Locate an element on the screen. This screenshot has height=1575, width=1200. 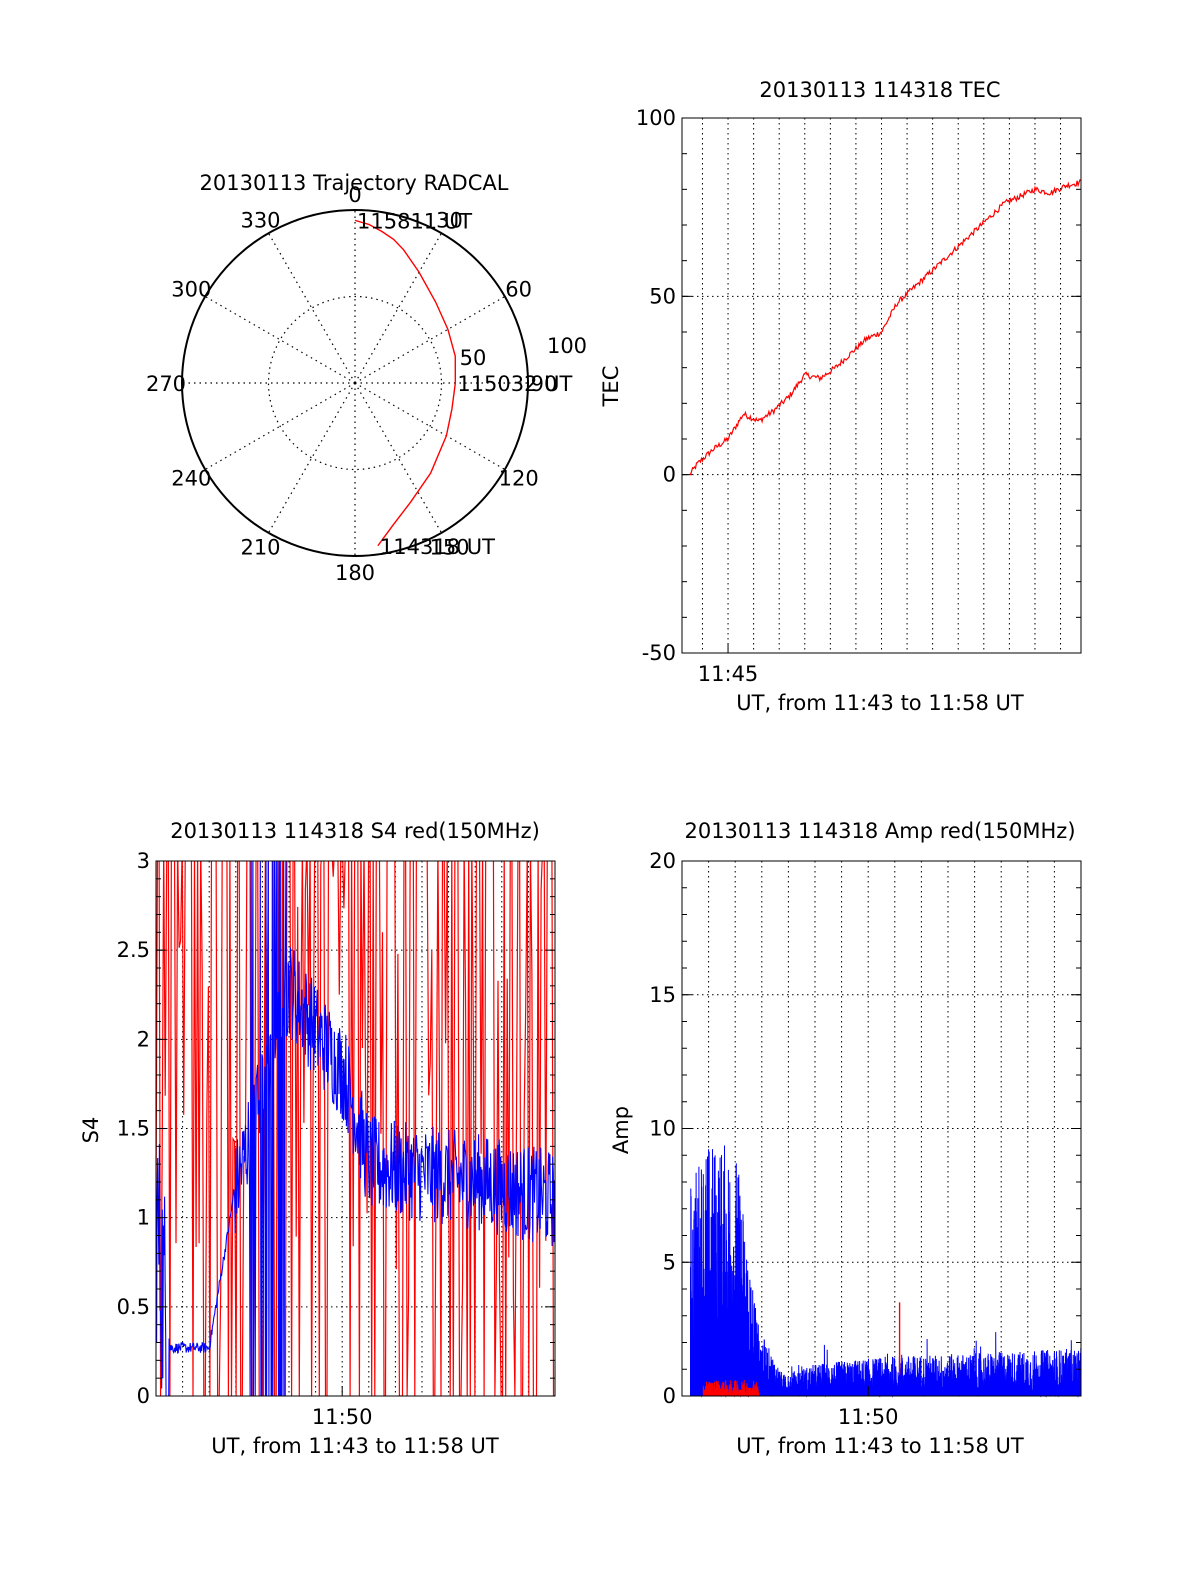
y-tick-label: 1.5 is located at coordinates (133, 1129).